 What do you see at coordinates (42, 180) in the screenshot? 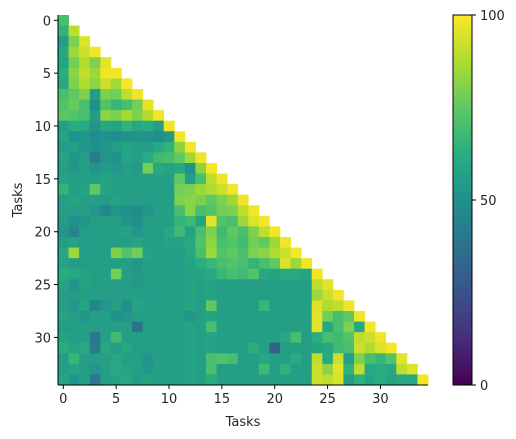
I see `y-tick-label: 15` at bounding box center [42, 180].